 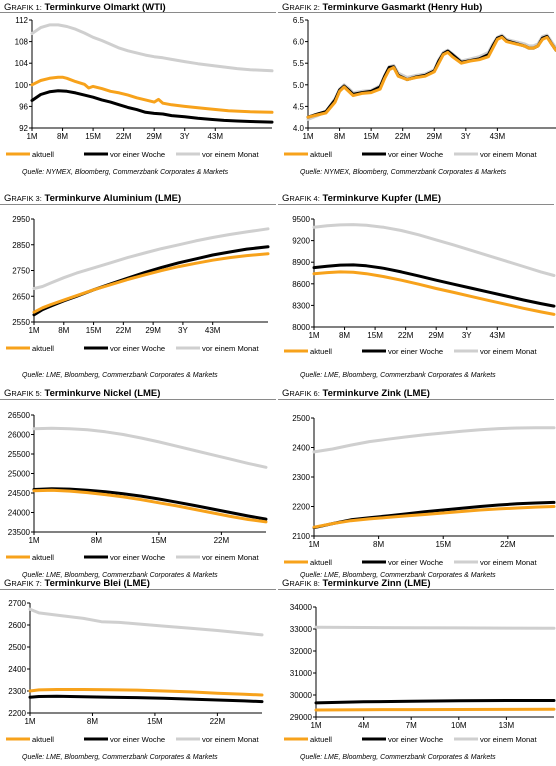 I want to click on y-tick-label: 8000, so click(x=301, y=327).